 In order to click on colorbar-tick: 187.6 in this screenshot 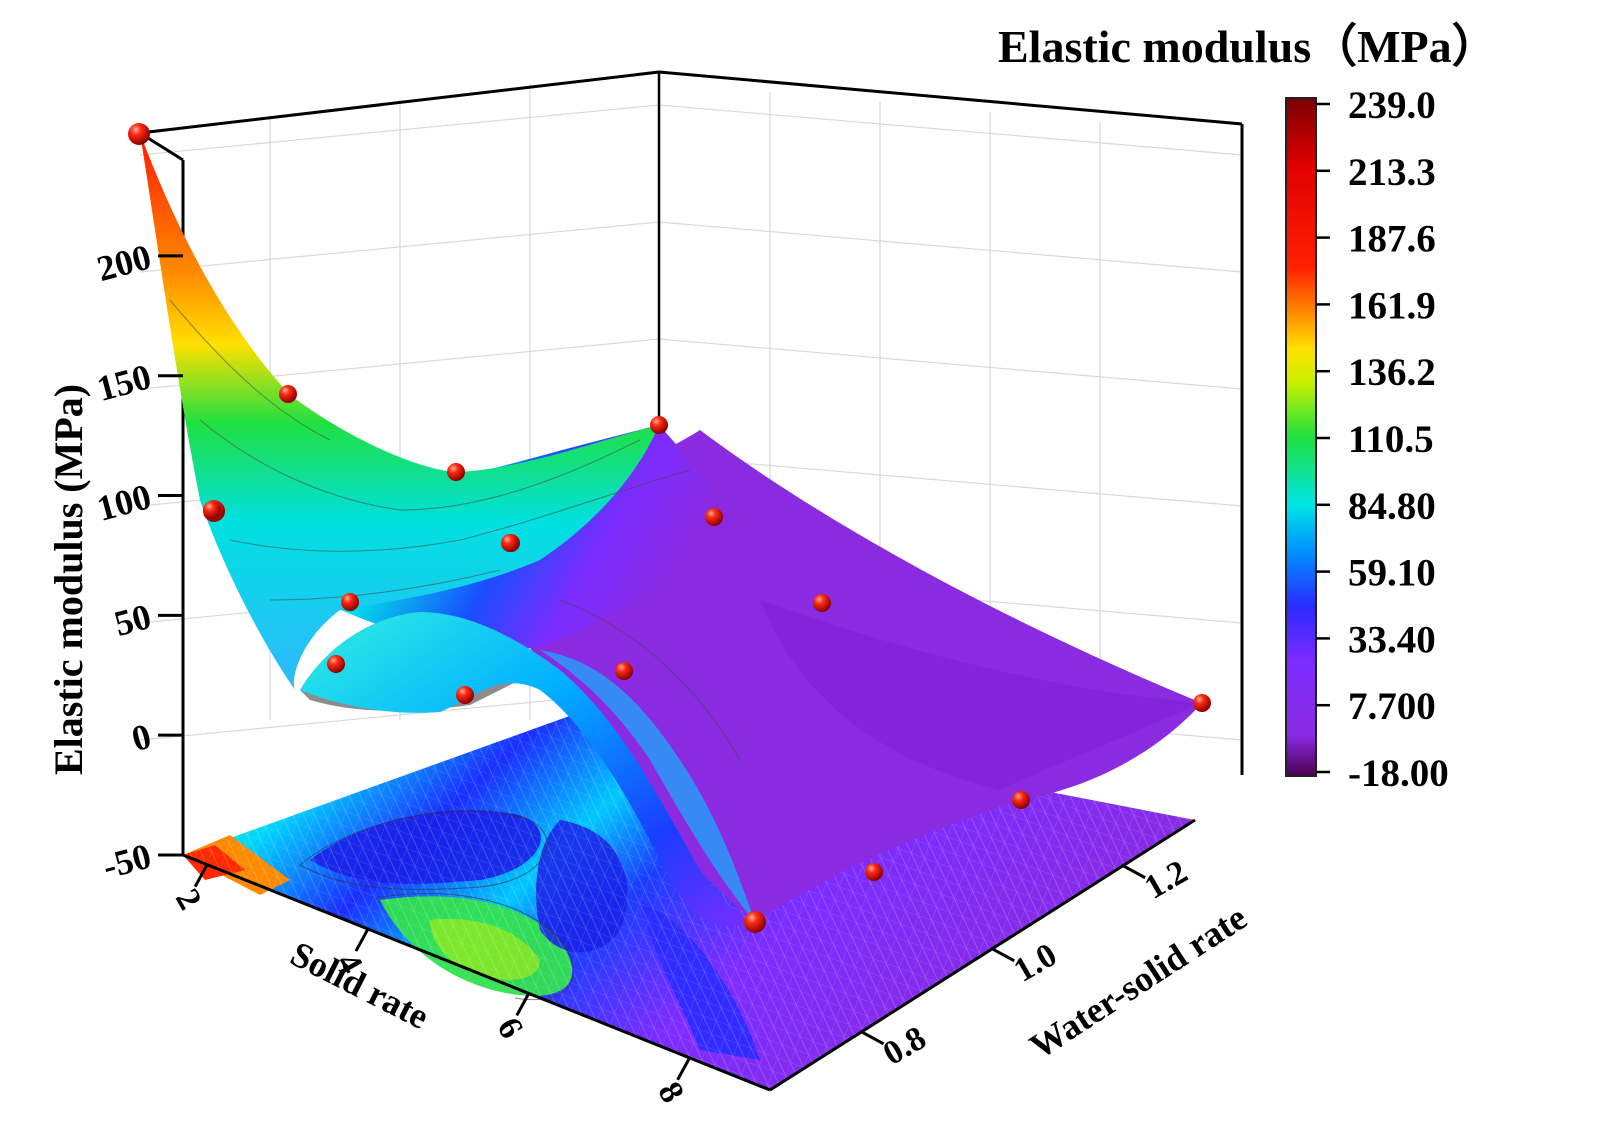, I will do `click(1376, 239)`.